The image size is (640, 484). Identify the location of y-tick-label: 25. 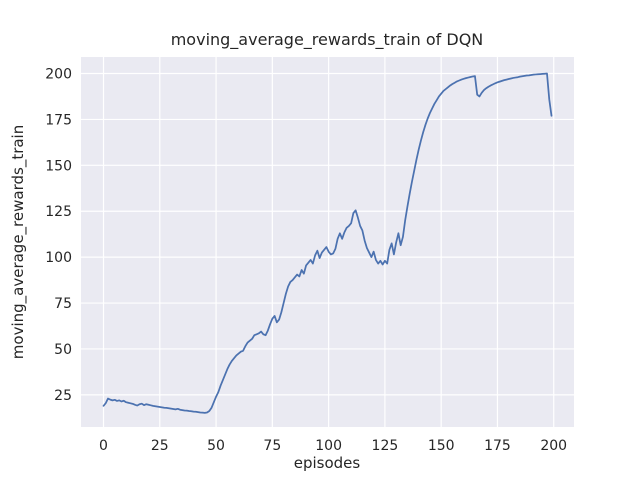
(63, 396).